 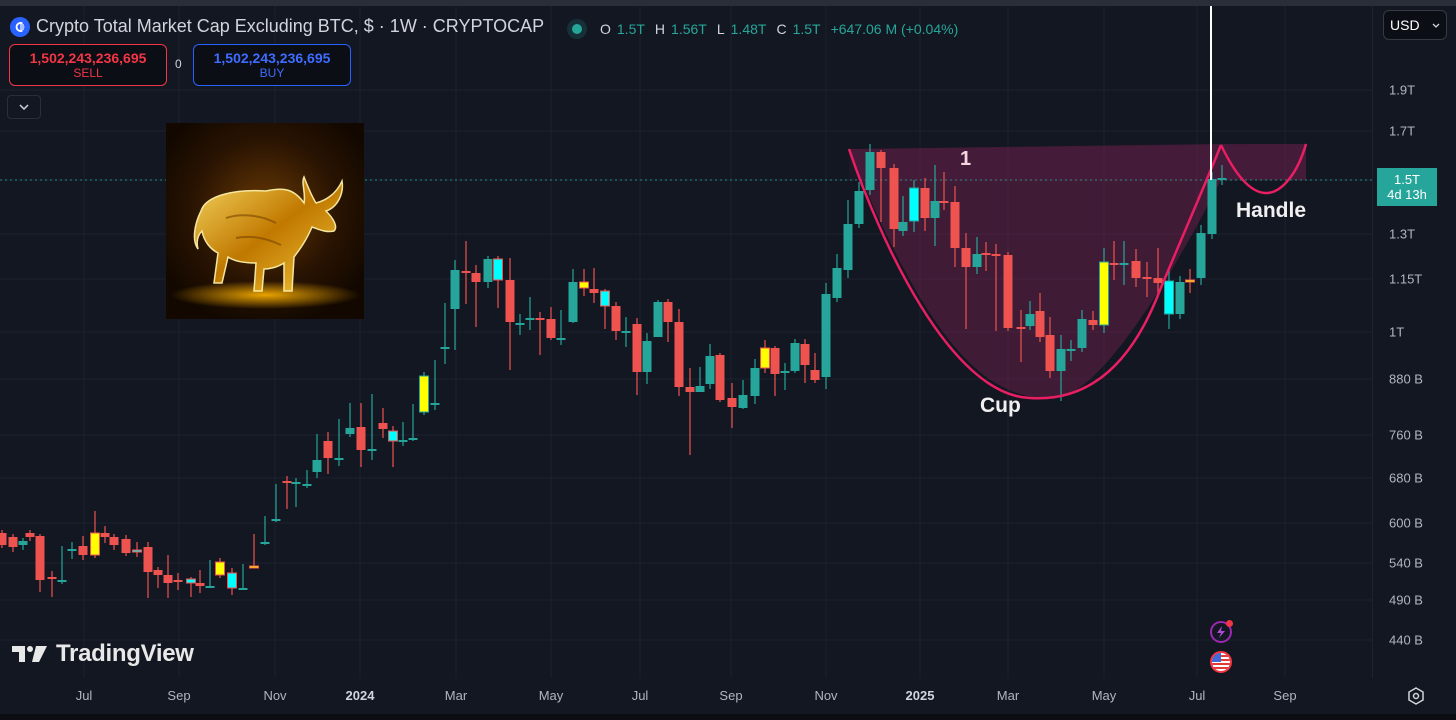 I want to click on buy-label: BUY, so click(x=272, y=73).